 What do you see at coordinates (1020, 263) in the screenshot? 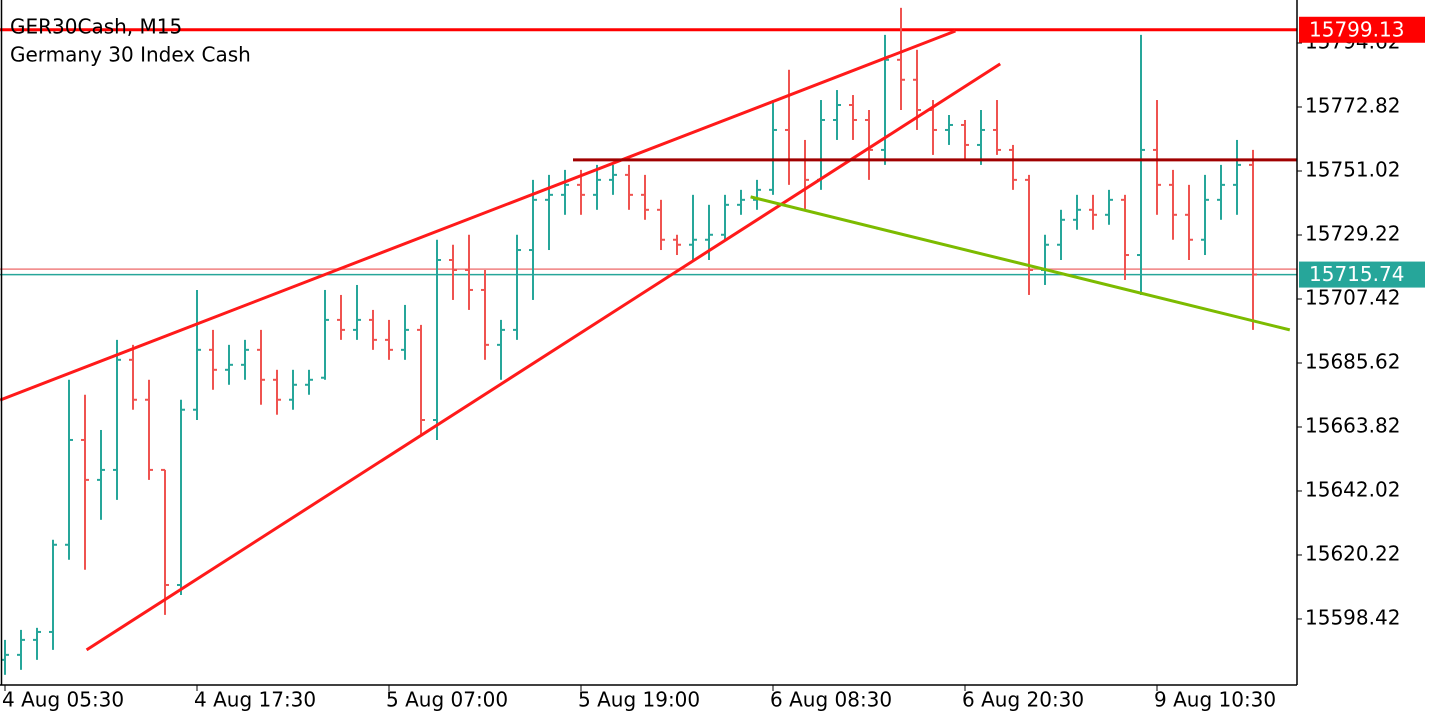
I see `trend-line` at bounding box center [1020, 263].